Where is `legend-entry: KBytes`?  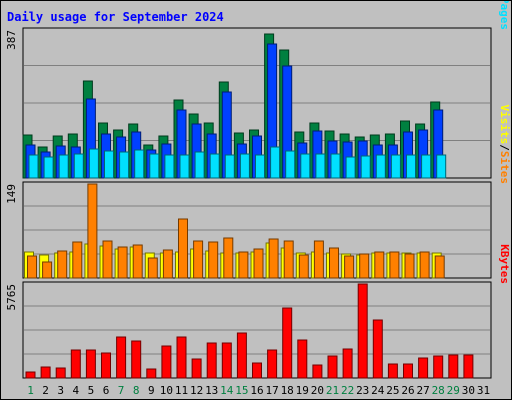 legend-entry: KBytes is located at coordinates (504, 264).